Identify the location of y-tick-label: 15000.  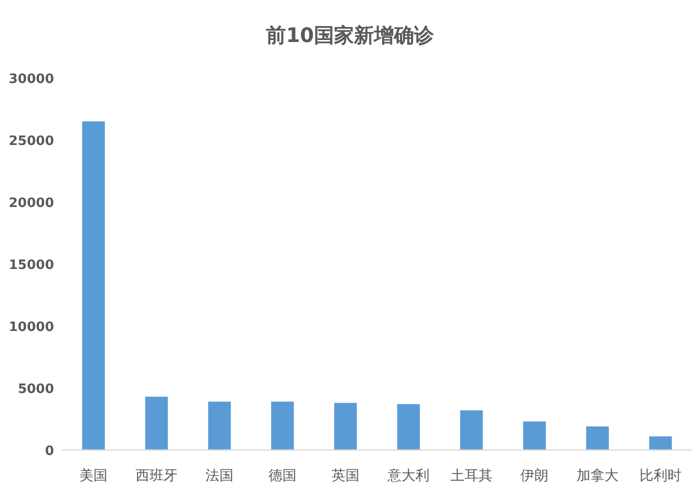
(31, 265).